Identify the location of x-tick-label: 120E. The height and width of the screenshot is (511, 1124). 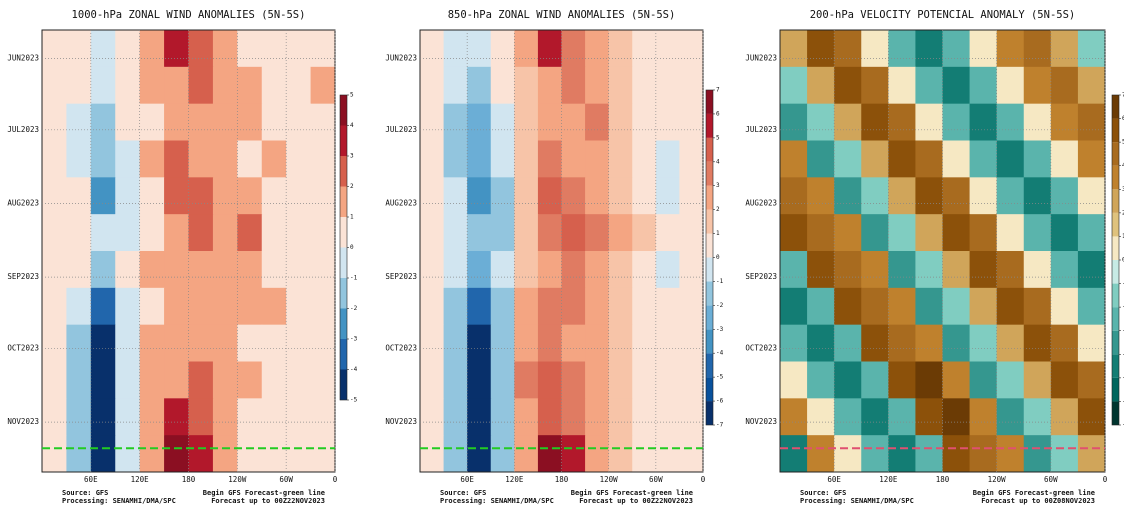
(888, 479).